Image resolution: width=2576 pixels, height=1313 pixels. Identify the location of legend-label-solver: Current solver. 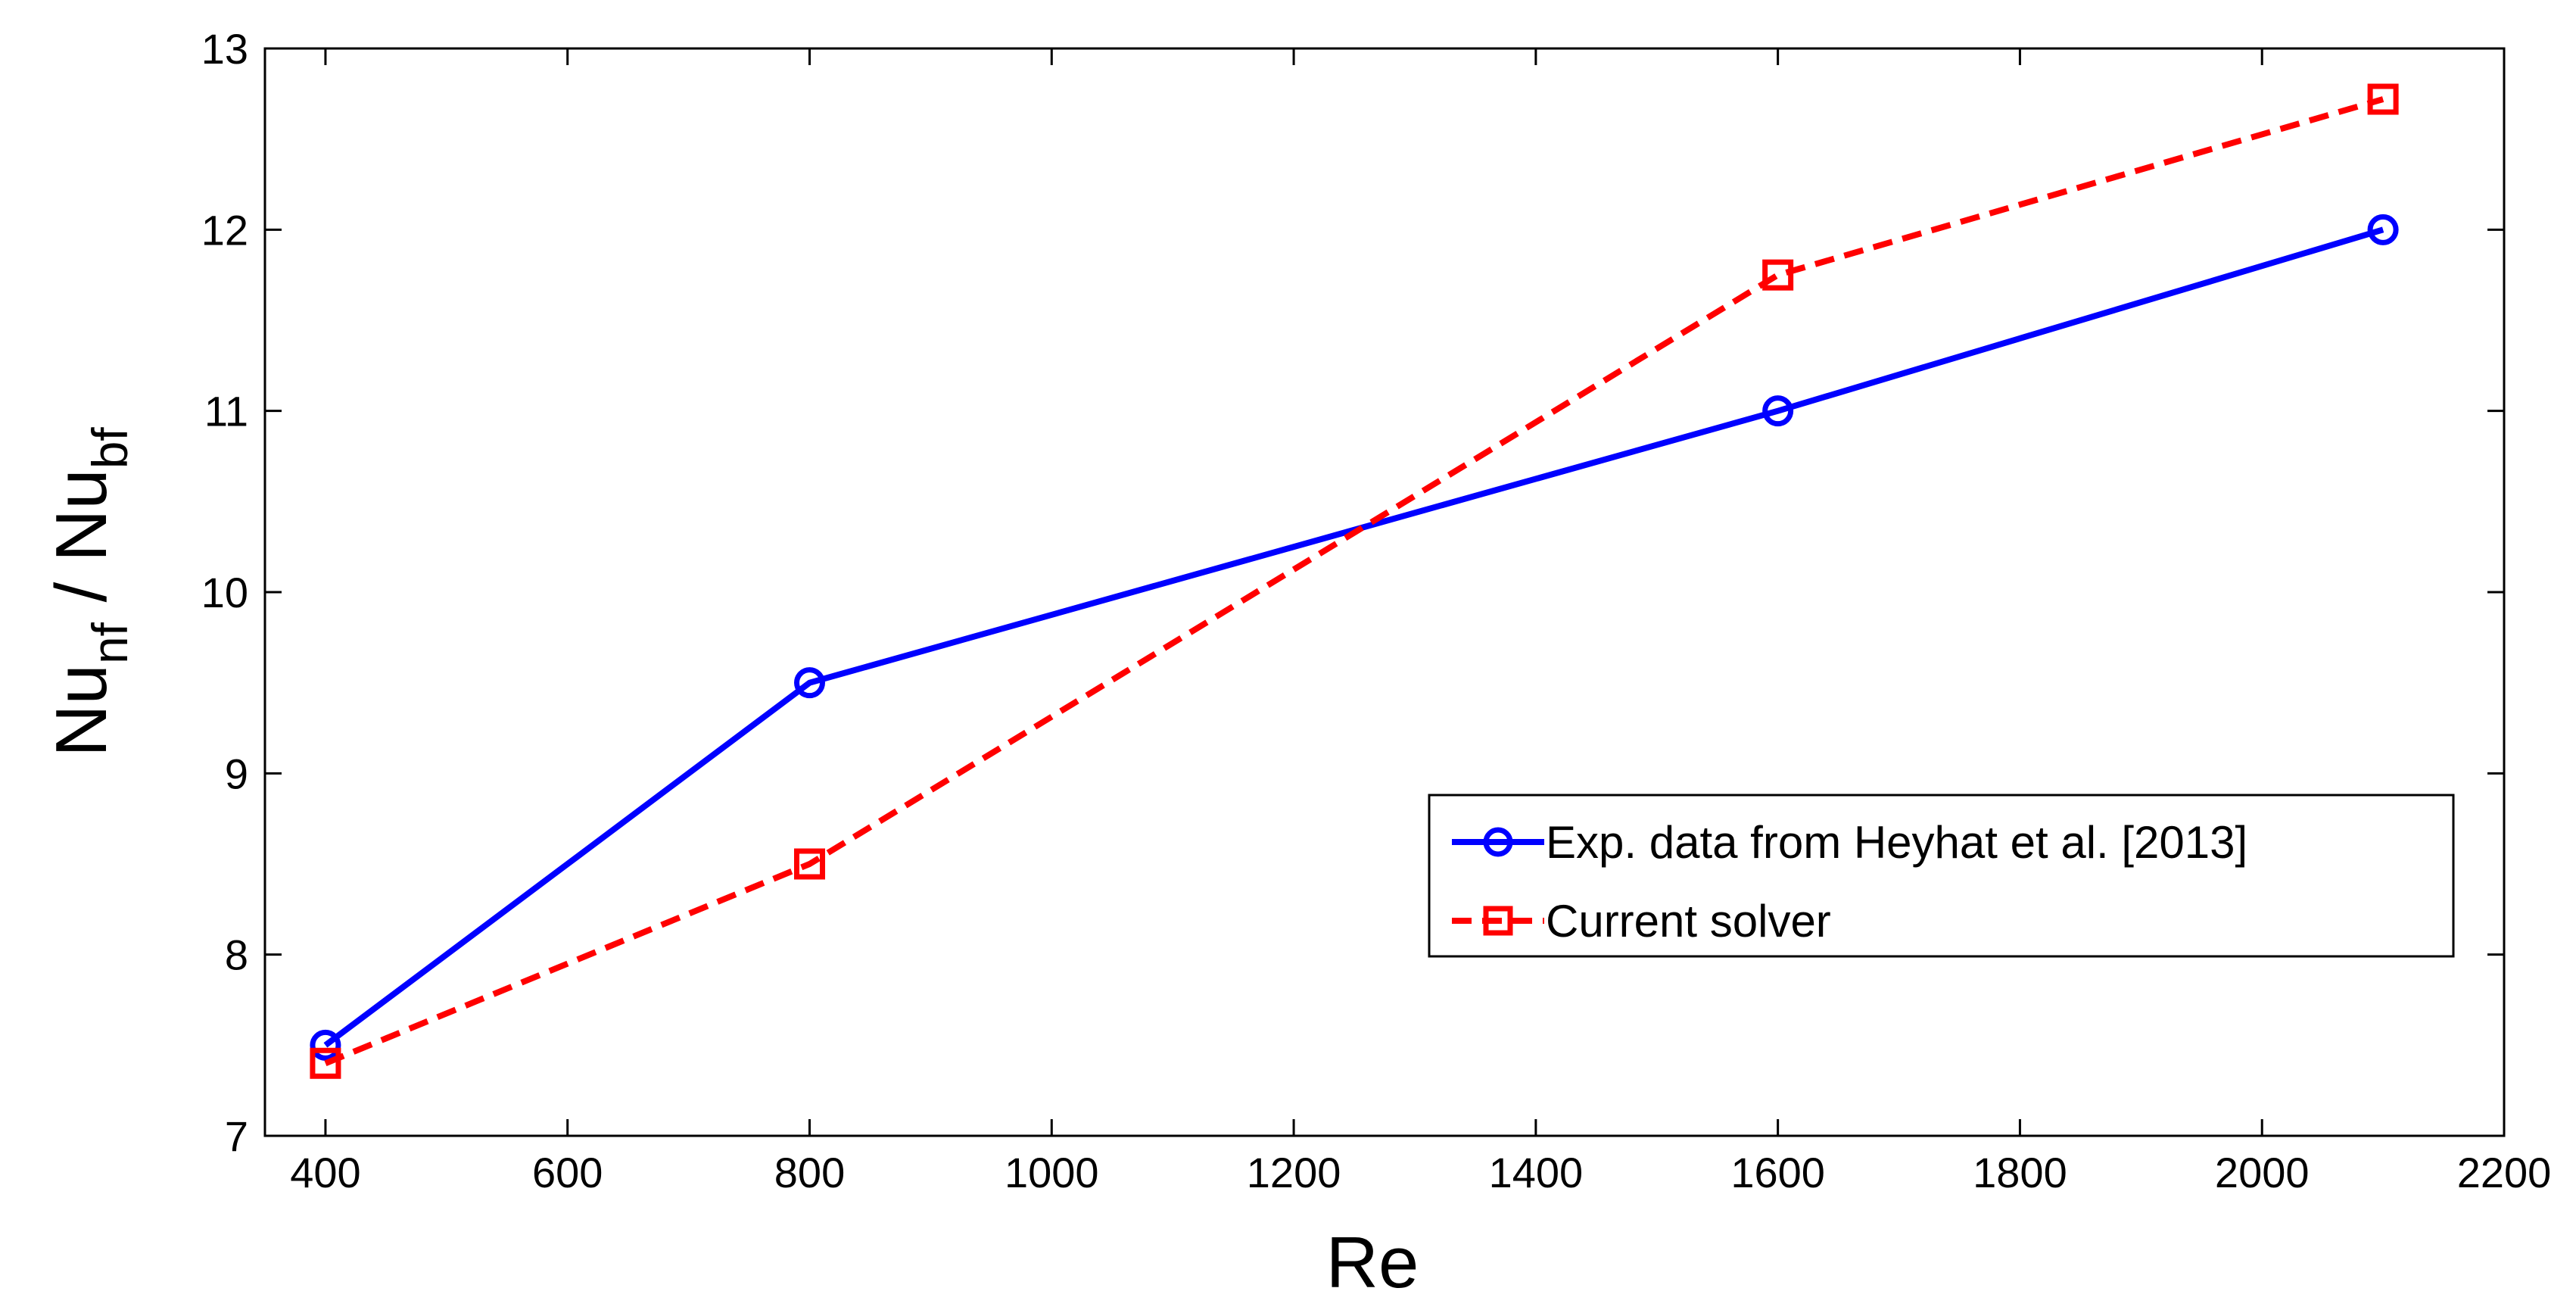
(1688, 921).